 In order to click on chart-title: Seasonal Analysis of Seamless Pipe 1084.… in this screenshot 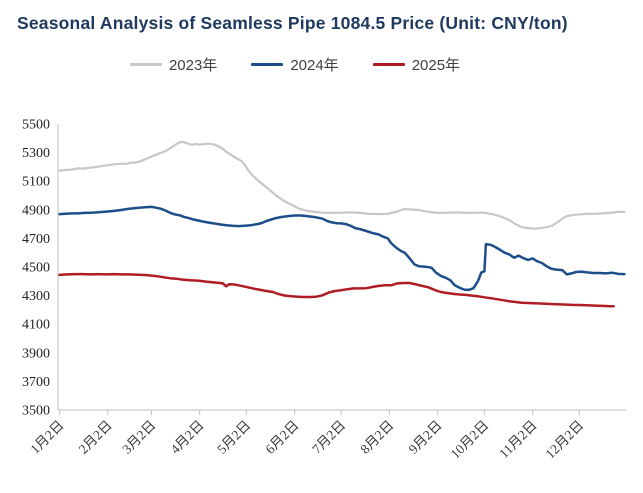, I will do `click(292, 23)`.